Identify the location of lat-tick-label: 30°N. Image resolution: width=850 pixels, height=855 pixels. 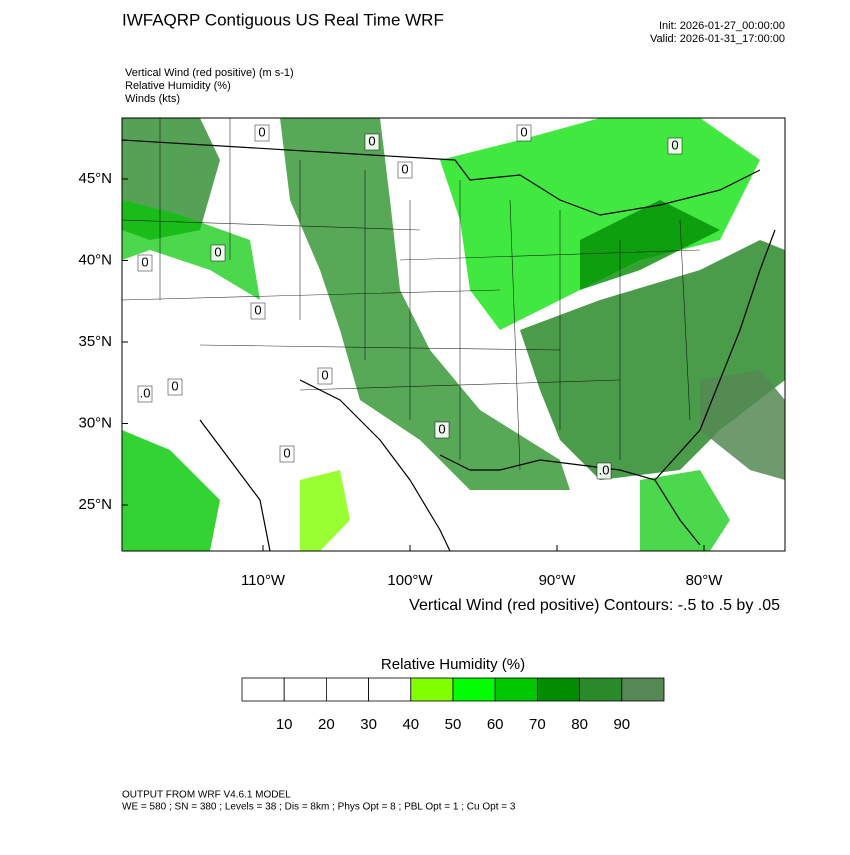
(95, 422).